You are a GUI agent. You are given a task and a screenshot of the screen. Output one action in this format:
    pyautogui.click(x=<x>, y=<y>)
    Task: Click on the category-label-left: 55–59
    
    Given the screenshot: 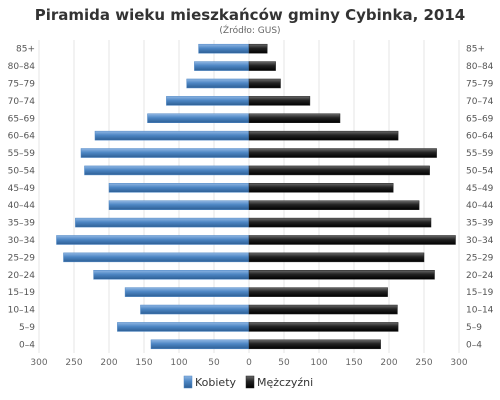 What is the action you would take?
    pyautogui.click(x=22, y=154)
    